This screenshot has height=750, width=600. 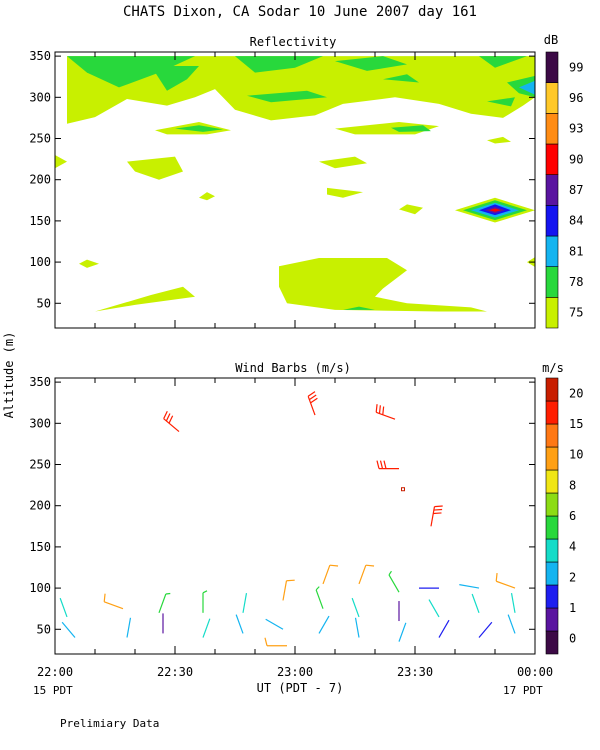 What do you see at coordinates (300, 688) in the screenshot?
I see `x-axis-title: UT (PDT - 7)` at bounding box center [300, 688].